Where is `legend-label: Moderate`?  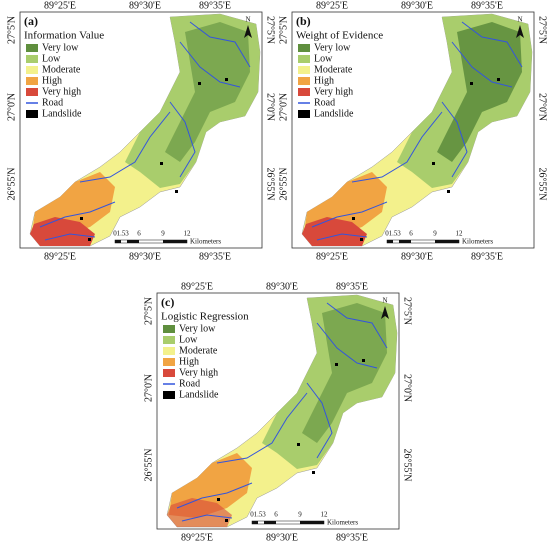 legend-label: Moderate is located at coordinates (198, 350).